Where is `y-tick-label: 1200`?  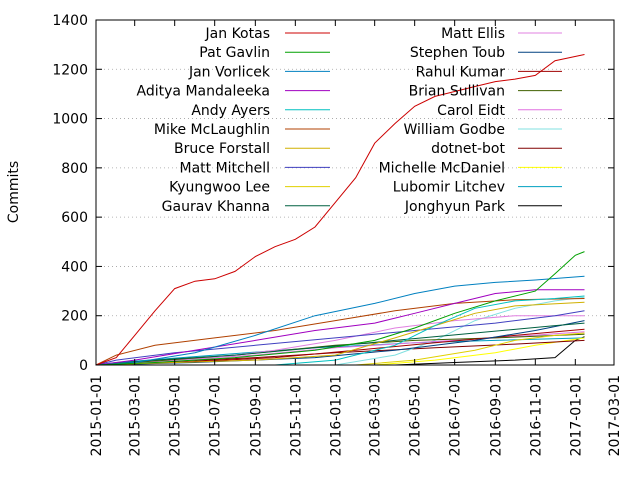
y-tick-label: 1200 is located at coordinates (70, 70).